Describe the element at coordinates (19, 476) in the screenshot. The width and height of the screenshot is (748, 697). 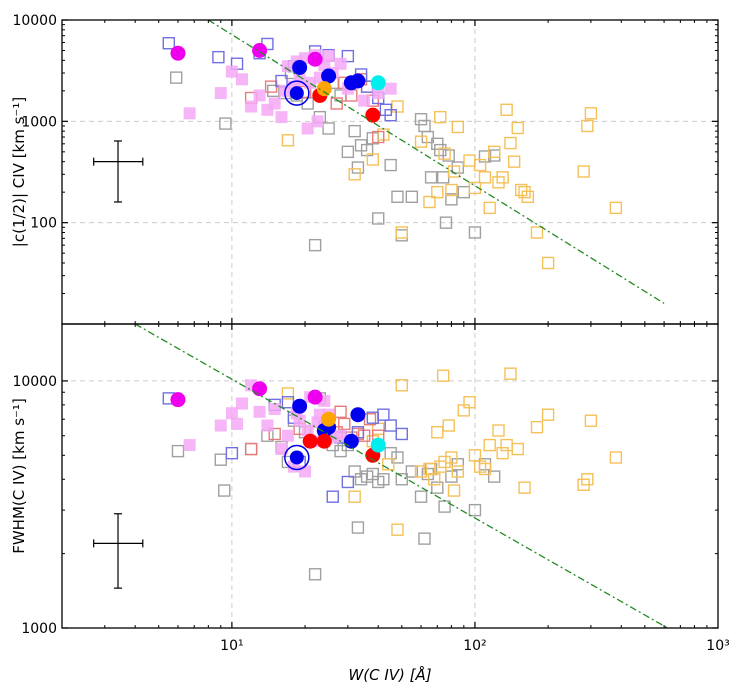
I see `bottom-y-axis-label: FWHM(C IV) [km s⁻¹]` at that location.